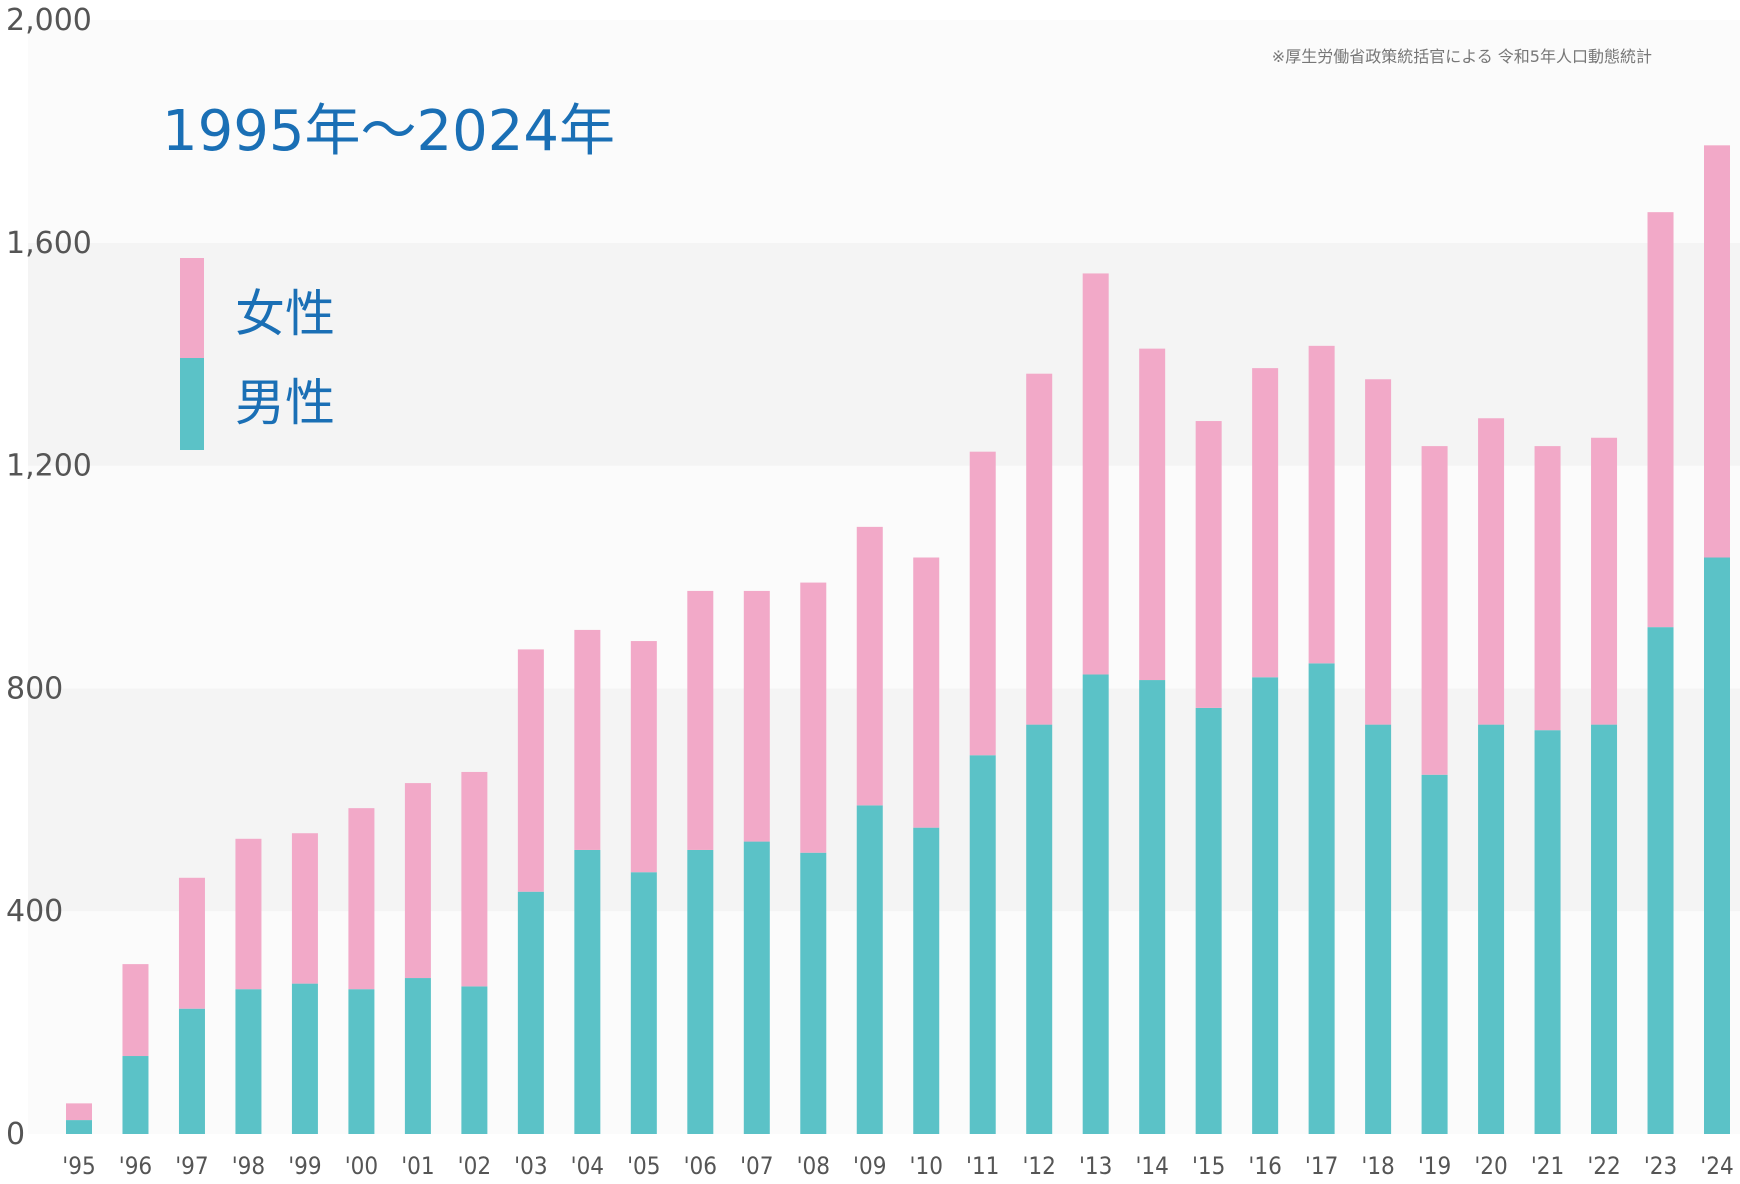  I want to click on legend-swatch-male, so click(192, 404).